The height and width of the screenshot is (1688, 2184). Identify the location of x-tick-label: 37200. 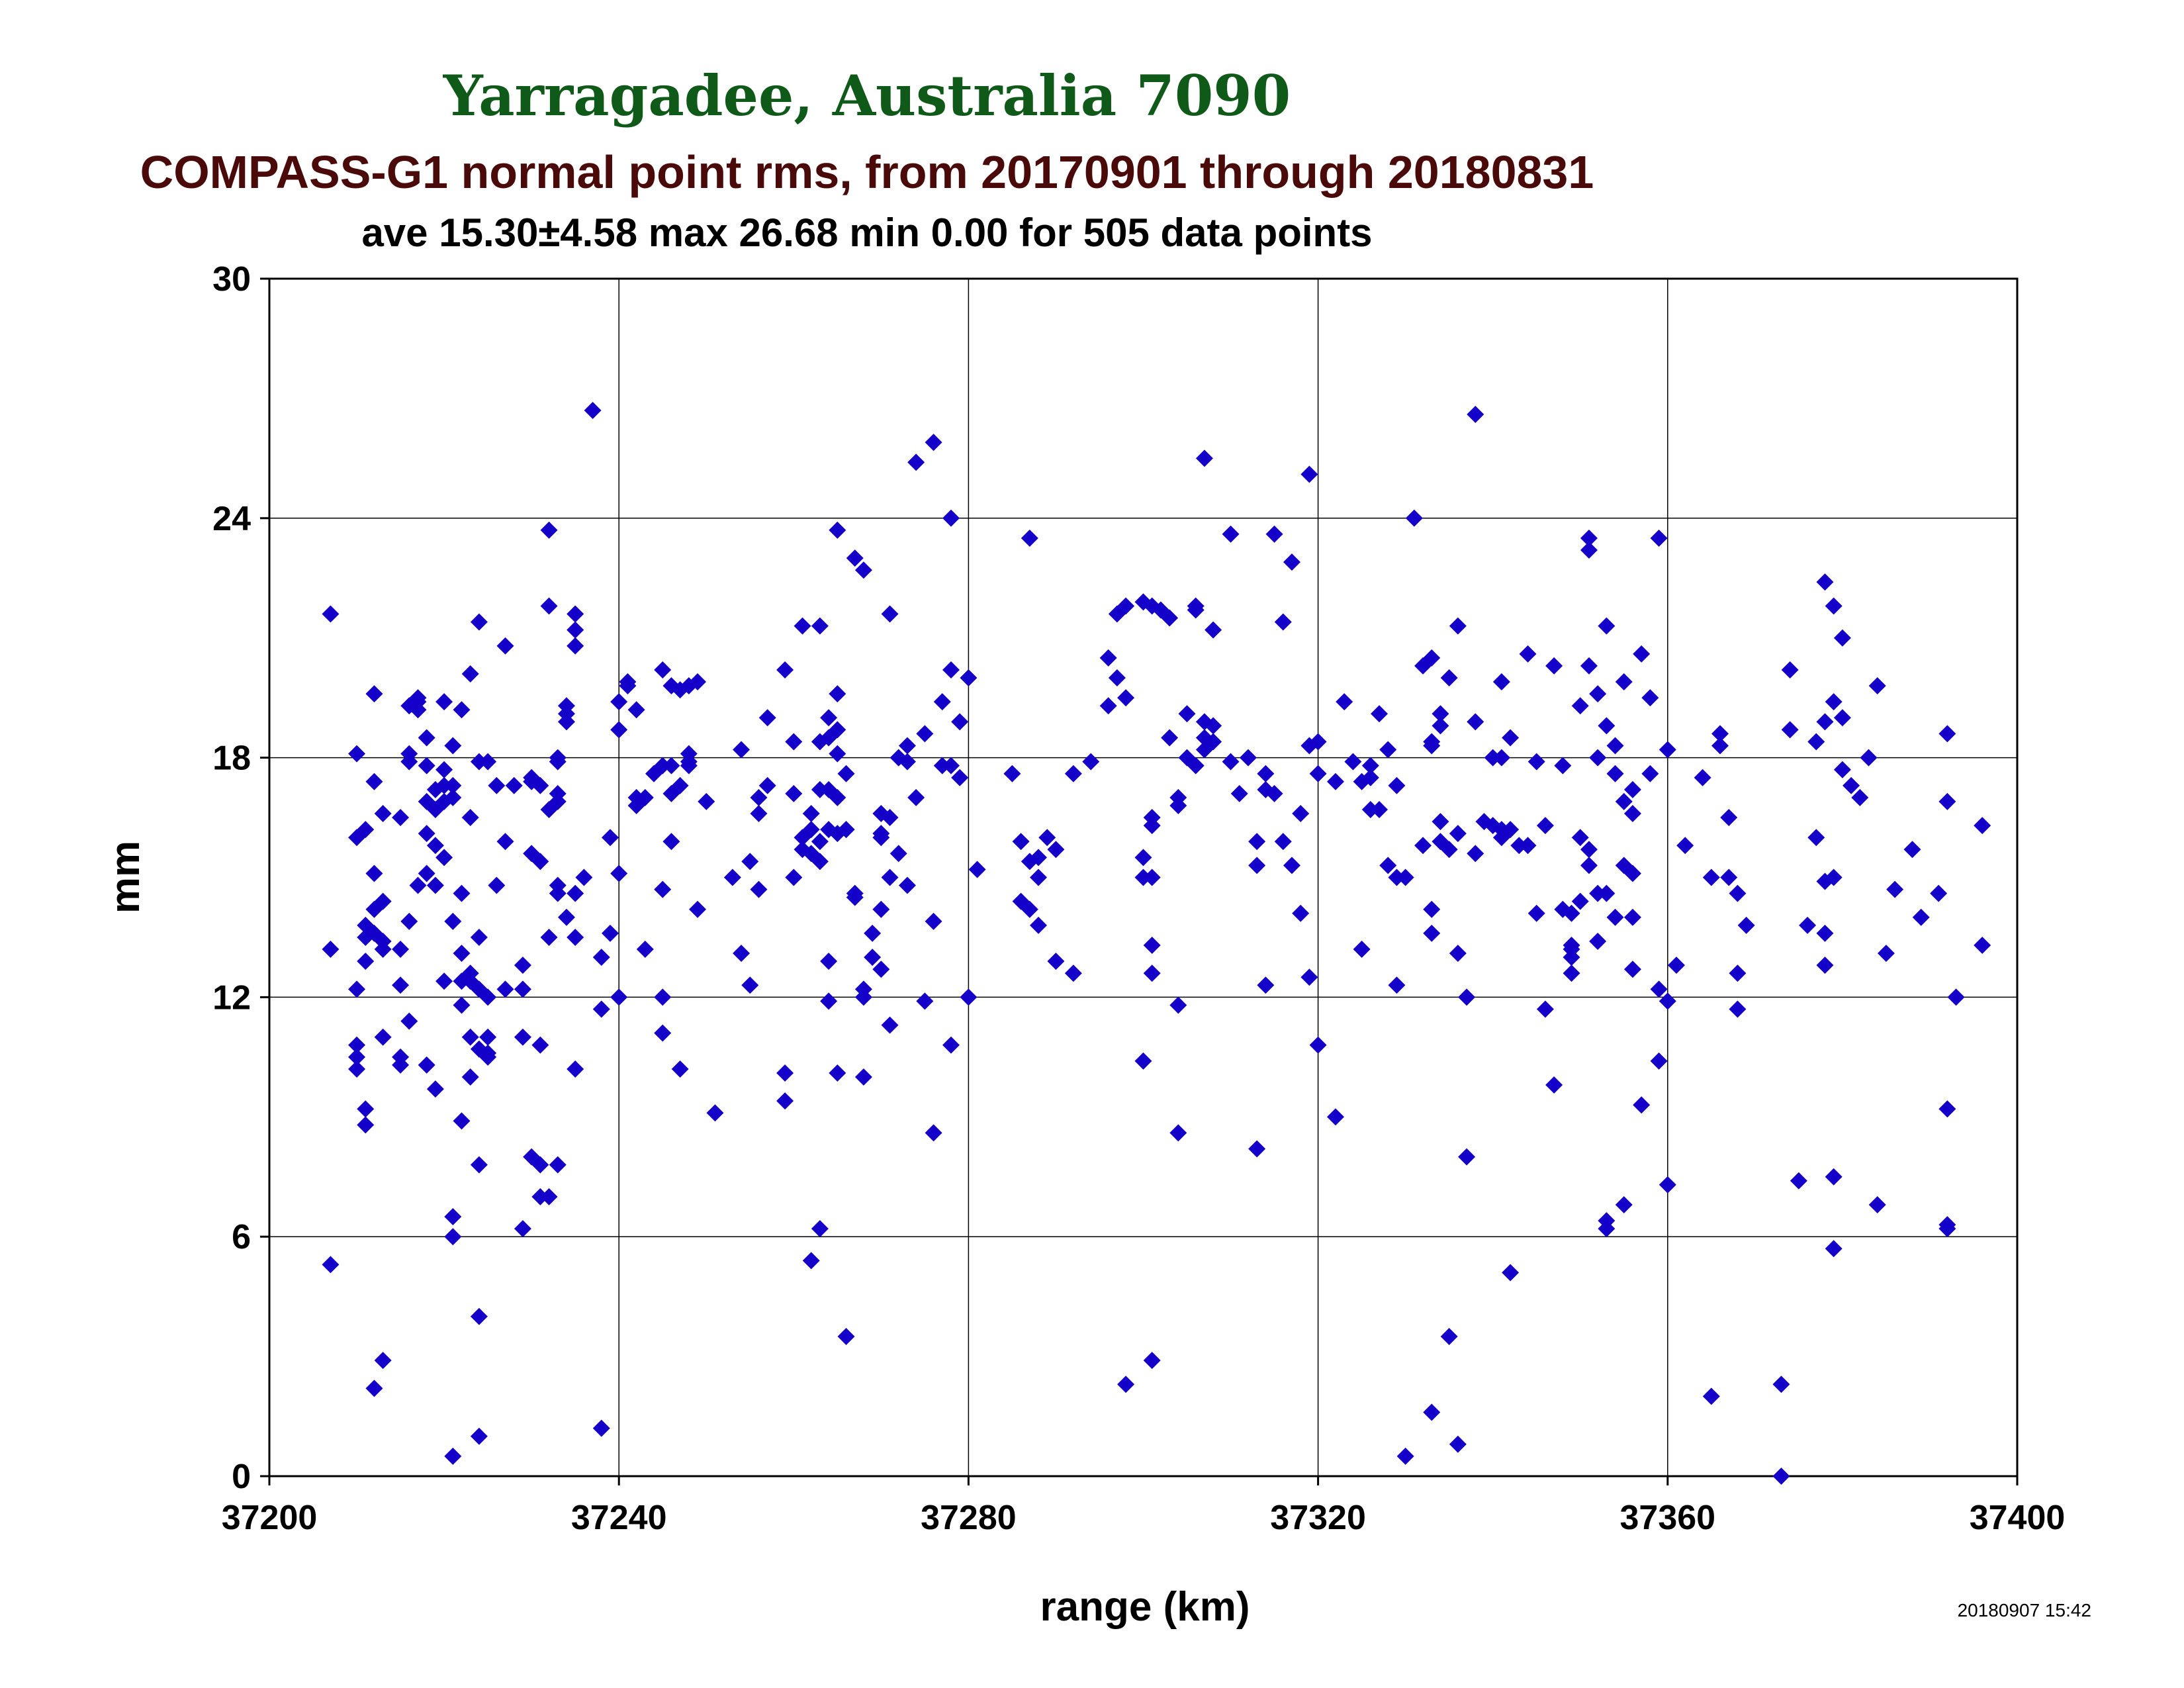
(270, 1518).